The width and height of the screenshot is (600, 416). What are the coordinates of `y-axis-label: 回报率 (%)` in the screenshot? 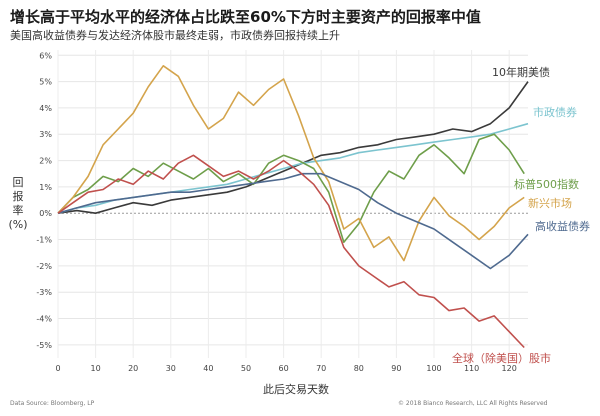 It's located at (18, 203).